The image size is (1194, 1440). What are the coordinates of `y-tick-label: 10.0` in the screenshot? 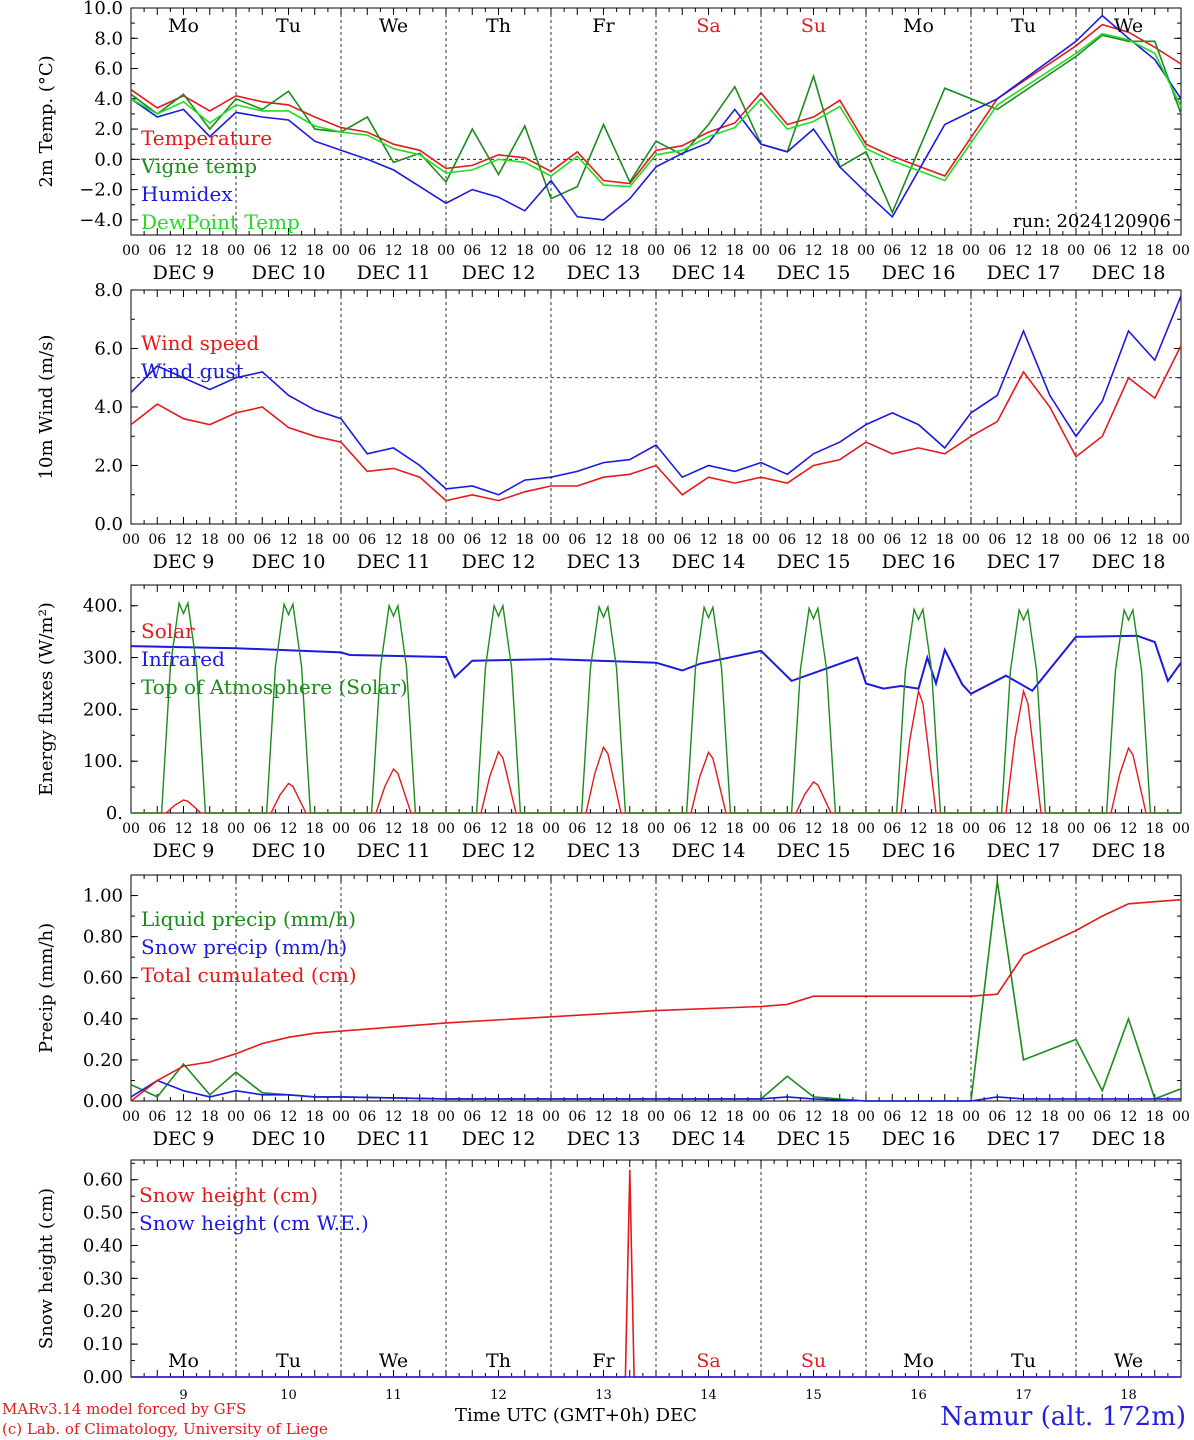 It's located at (103, 9).